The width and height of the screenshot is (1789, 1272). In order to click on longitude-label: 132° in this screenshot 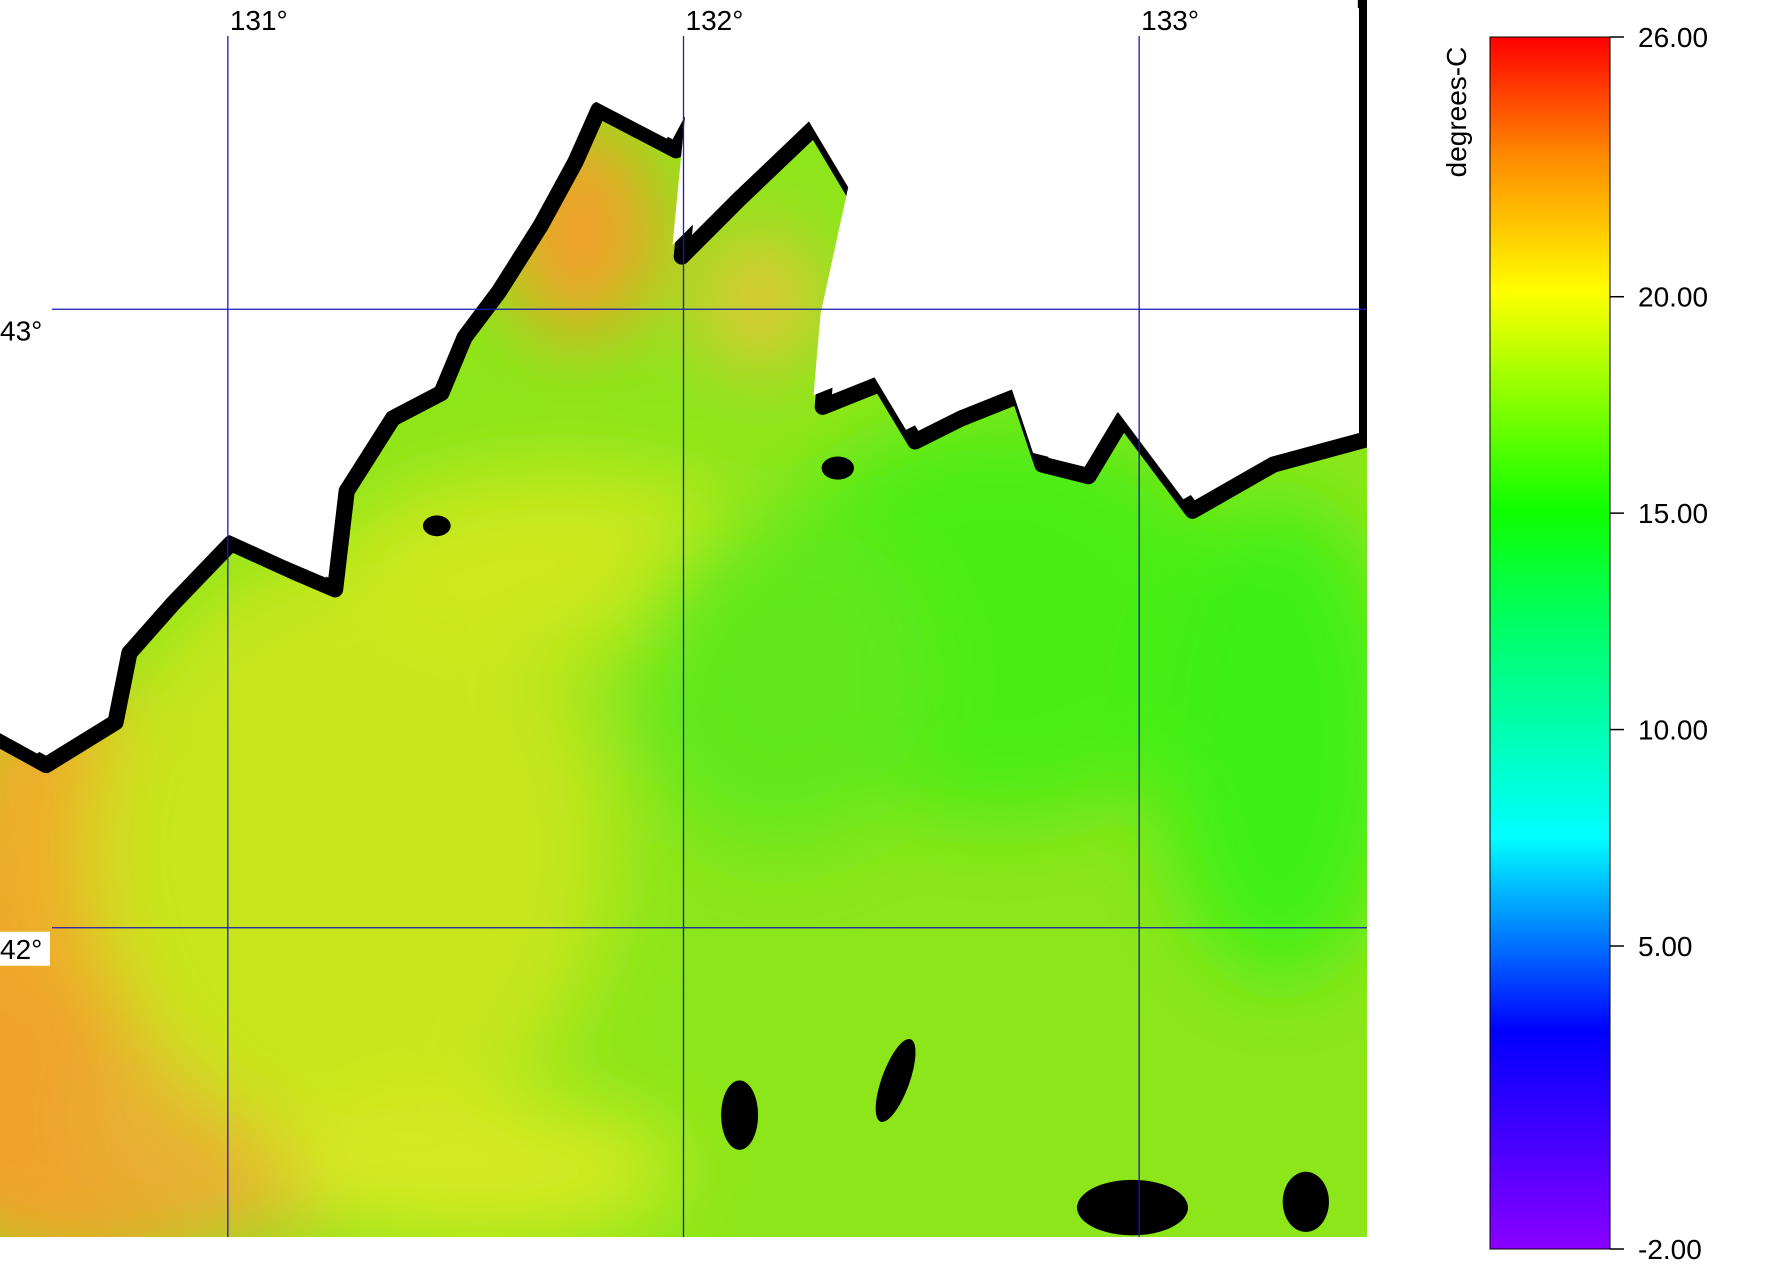, I will do `click(715, 20)`.